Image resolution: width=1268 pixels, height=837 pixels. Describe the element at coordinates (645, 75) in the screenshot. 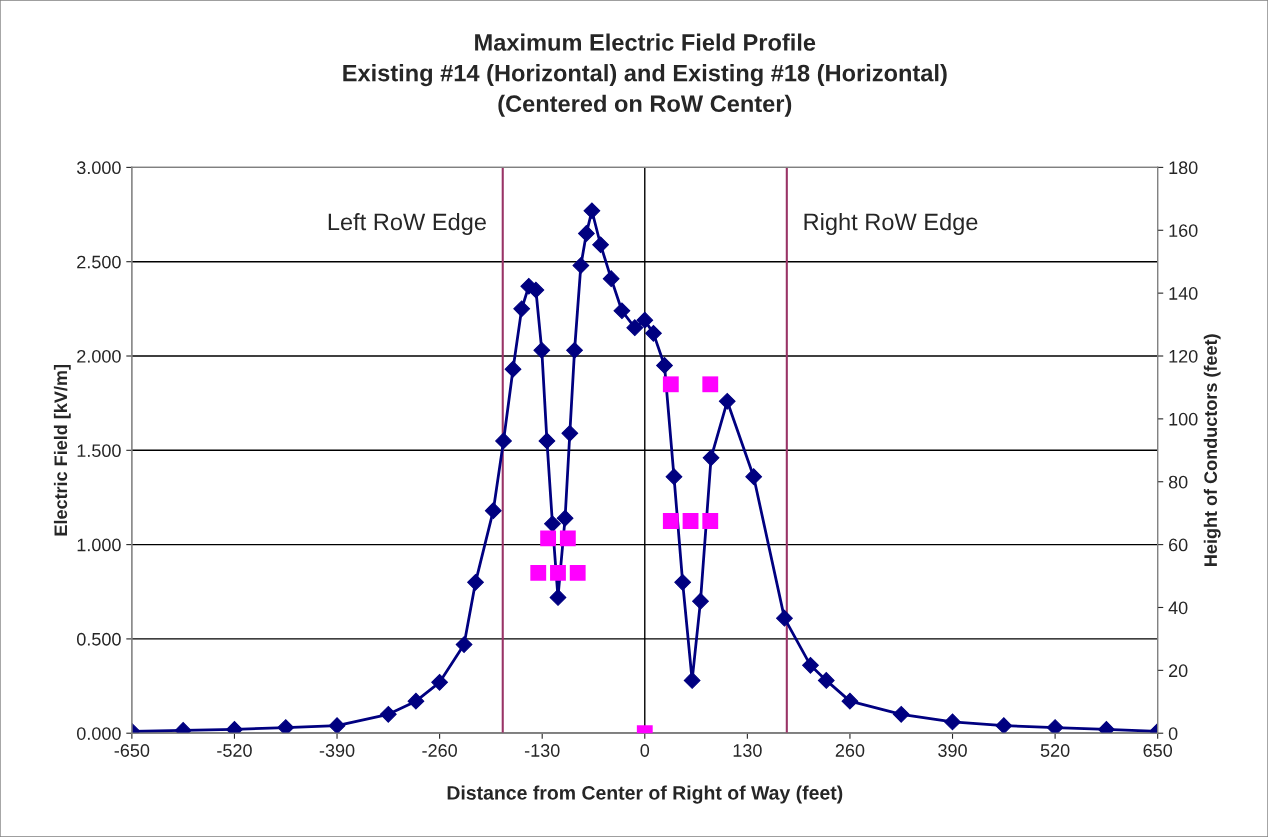

I see `chart-title: Maximum Electric Field Profile Existing #14 (Horizontal) and Existing #18 (Horizontal) (Centered on RoW Center)` at that location.